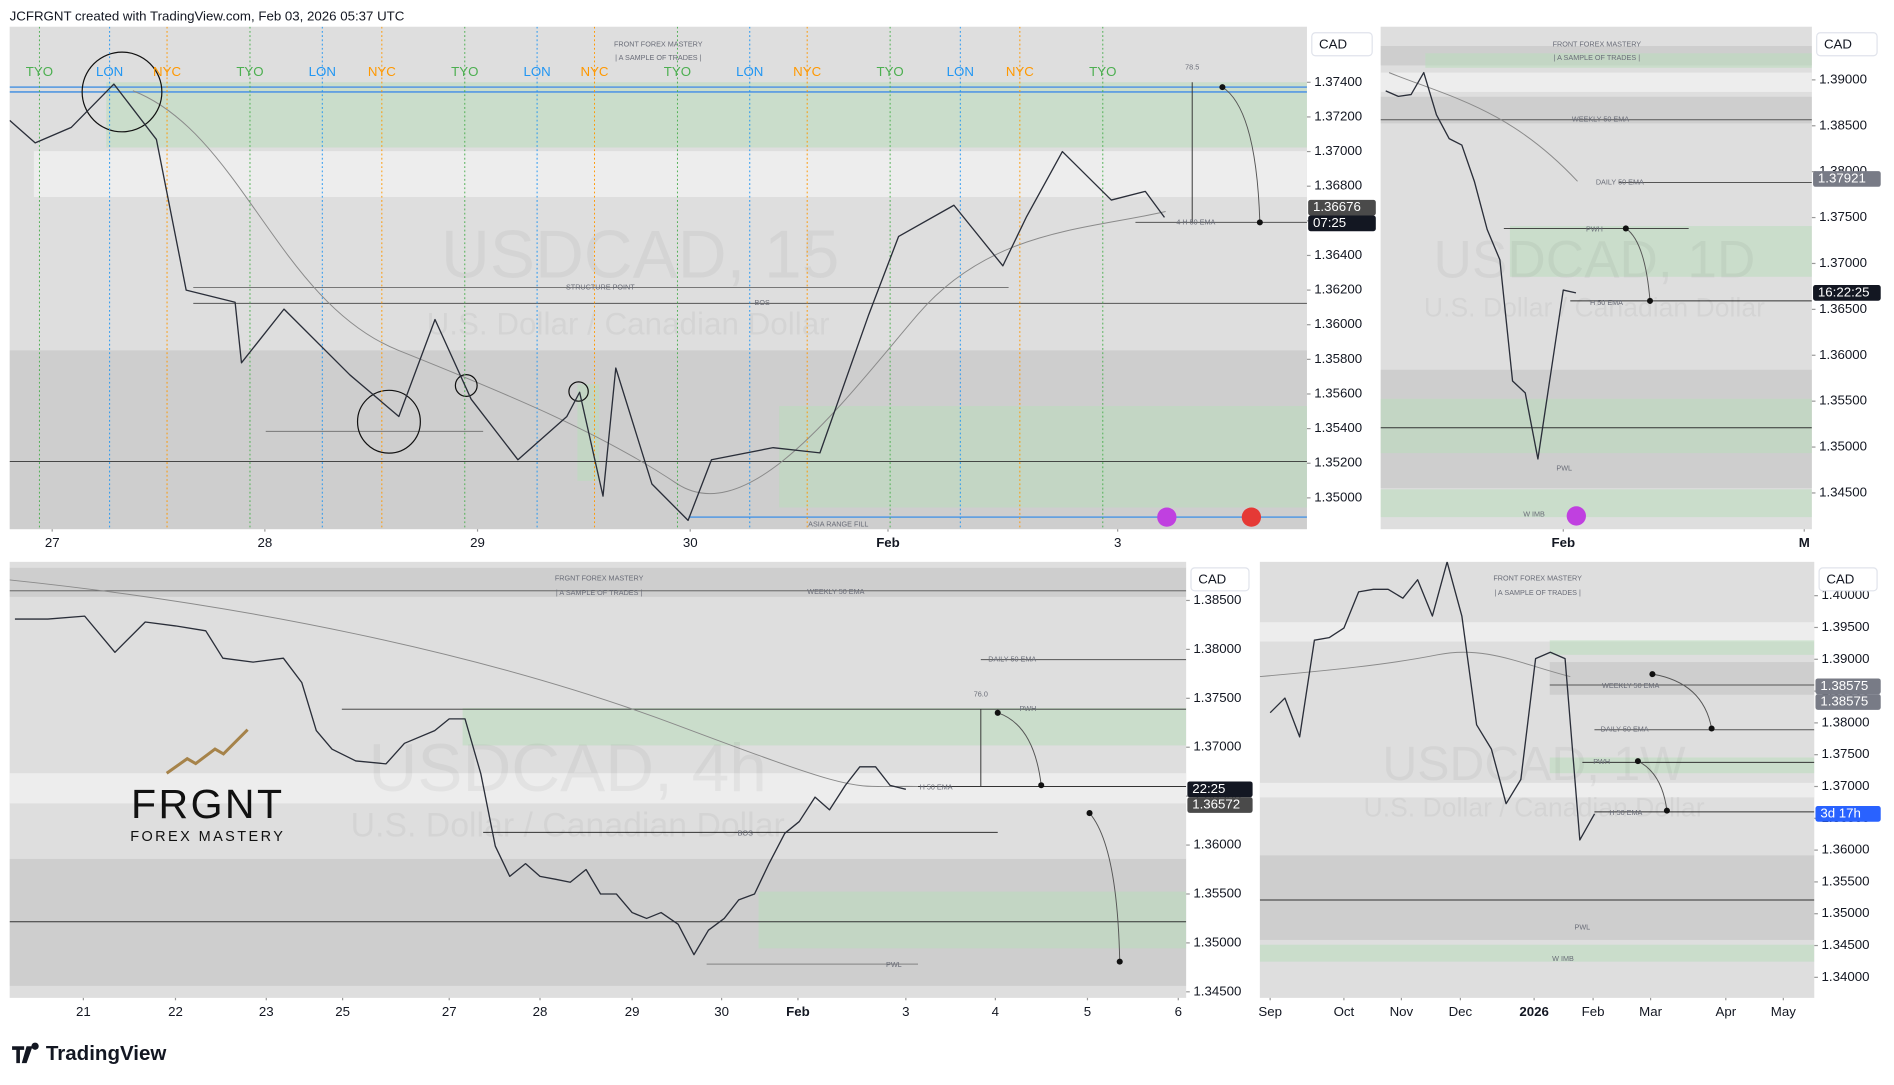 The image size is (1894, 1085). Describe the element at coordinates (1846, 976) in the screenshot. I see `y-tick-label: 1.34000` at that location.